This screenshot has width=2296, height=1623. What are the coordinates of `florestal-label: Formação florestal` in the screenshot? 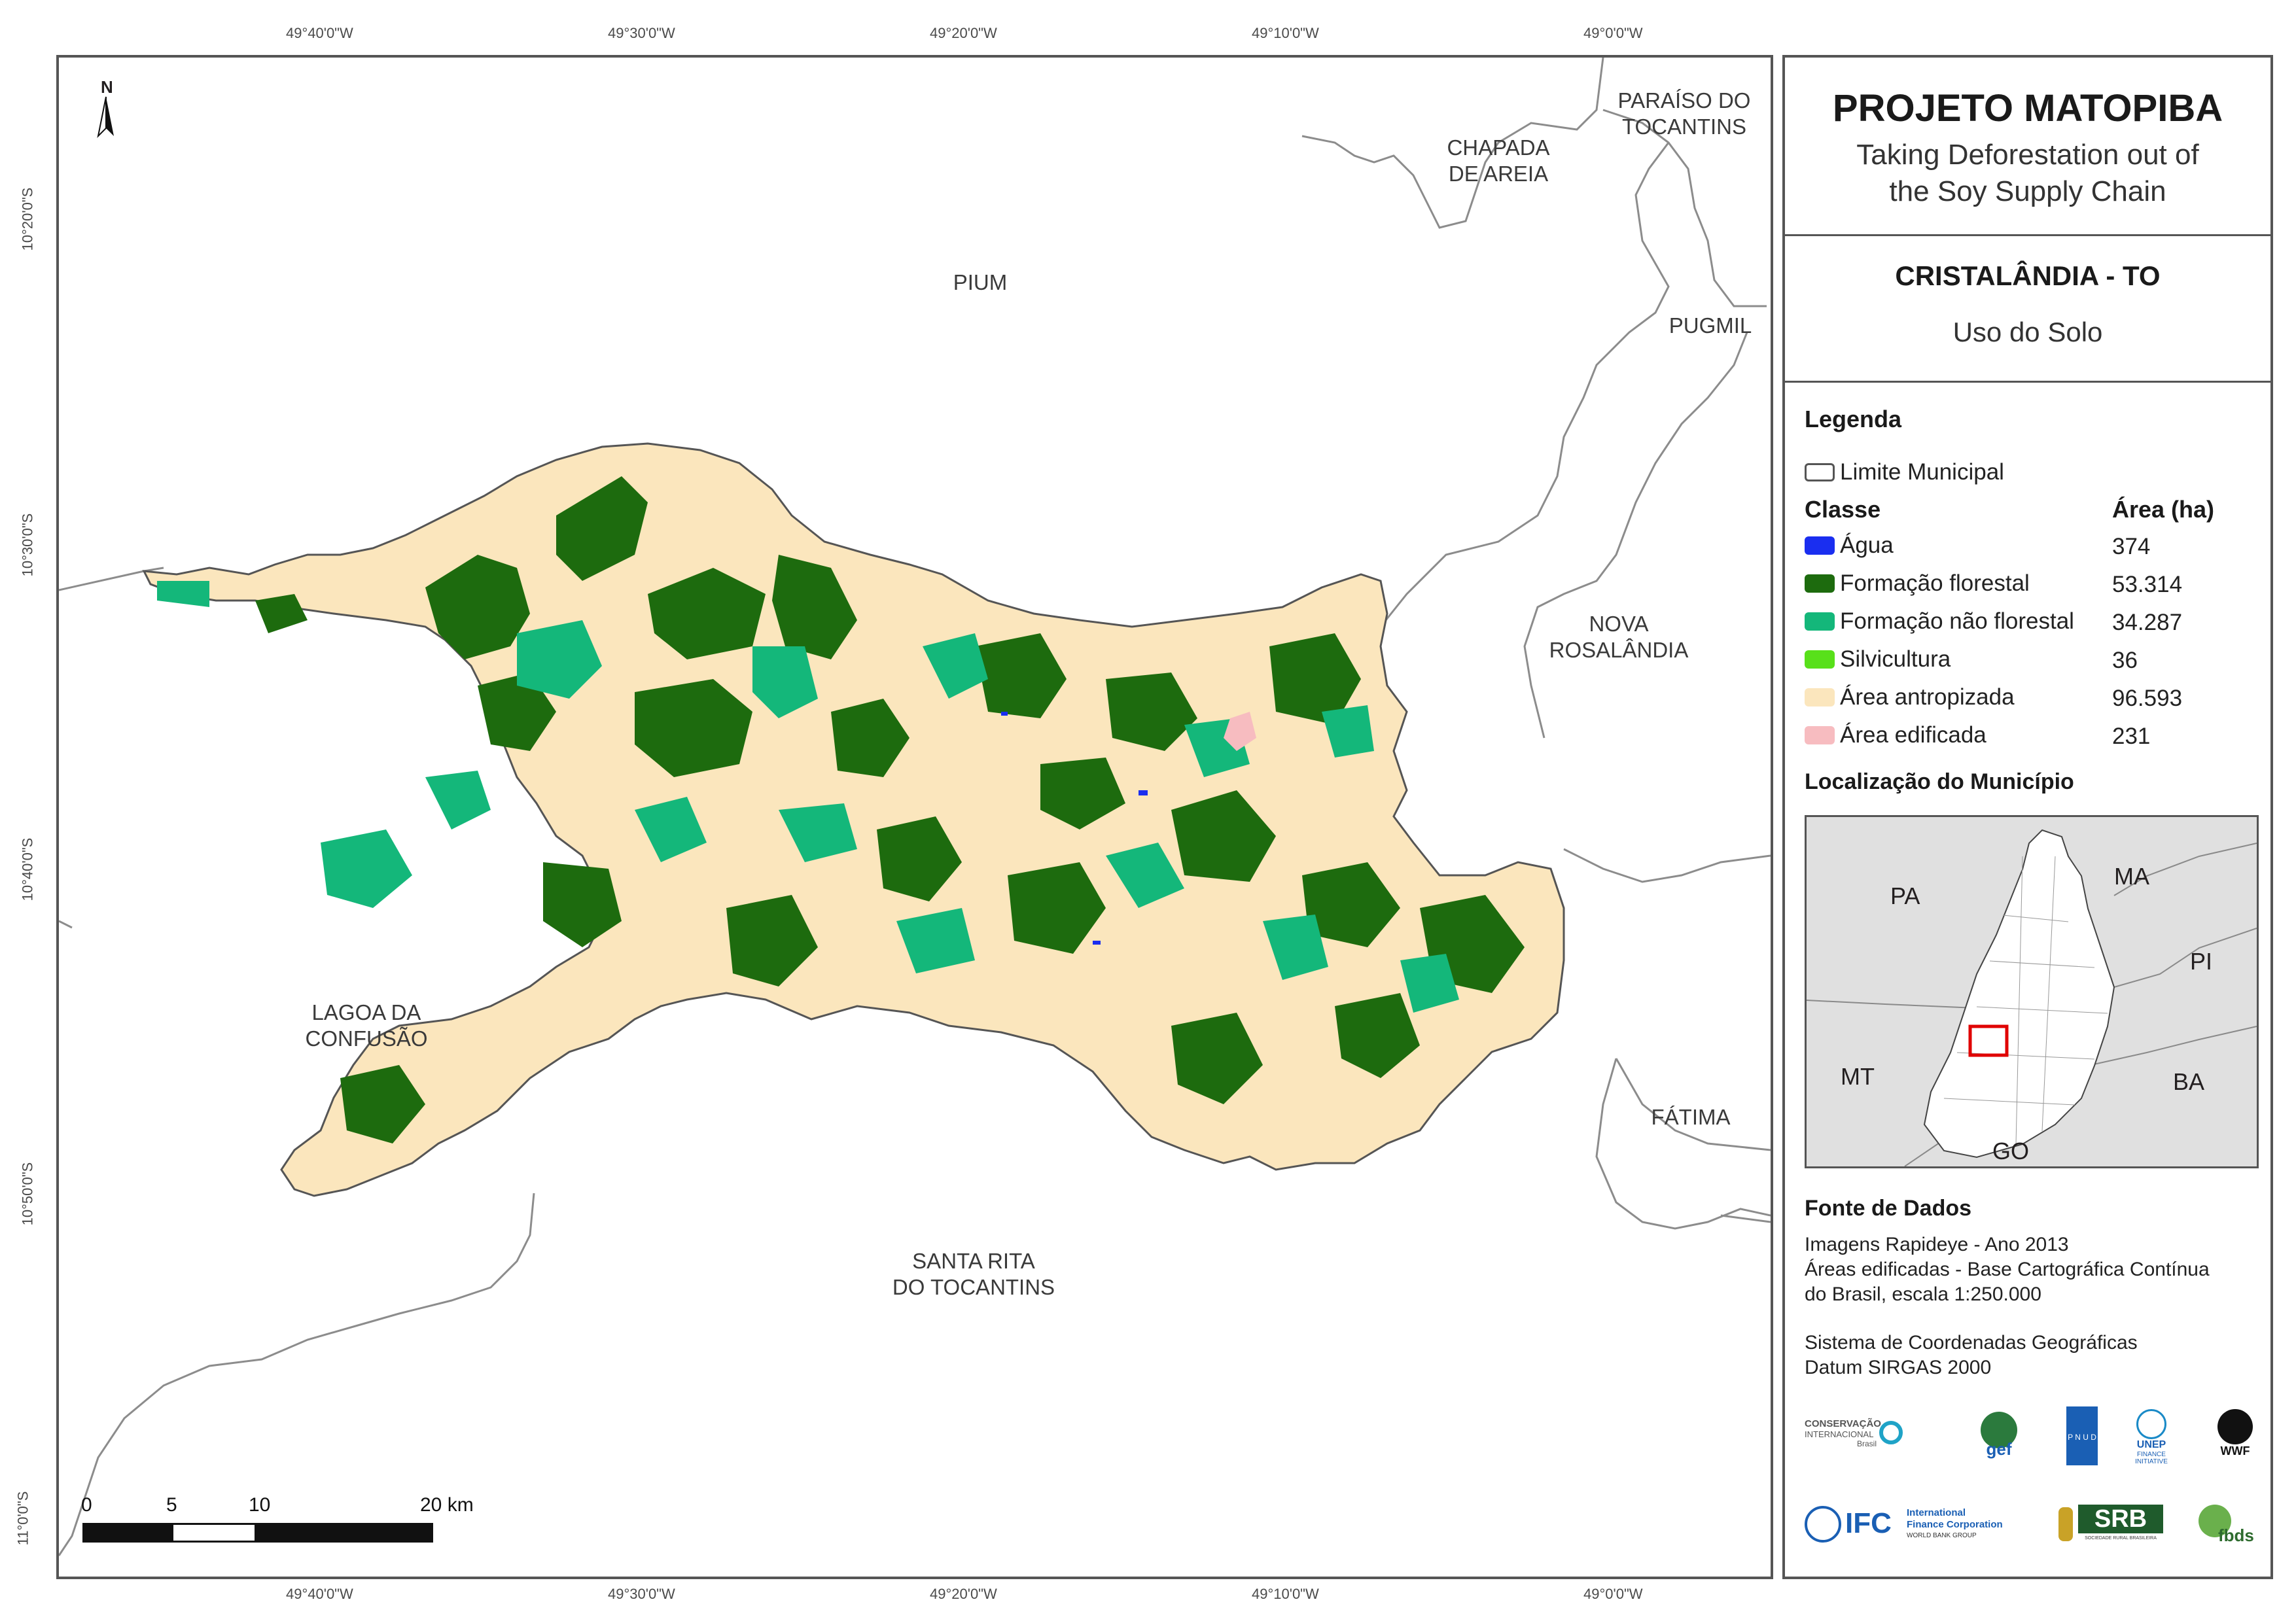 It's located at (1935, 583).